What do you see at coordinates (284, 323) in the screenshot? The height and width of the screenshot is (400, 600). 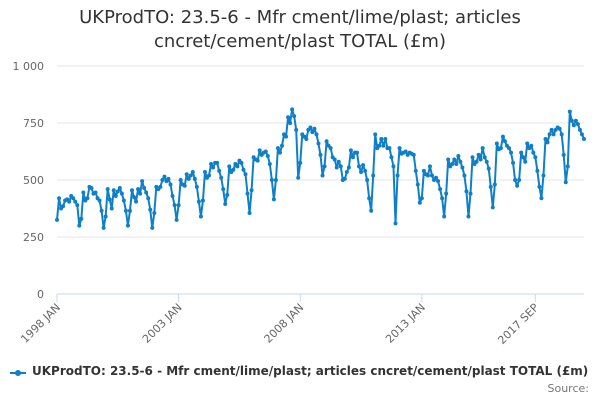 I see `x-tick-label: 2008 JAN` at bounding box center [284, 323].